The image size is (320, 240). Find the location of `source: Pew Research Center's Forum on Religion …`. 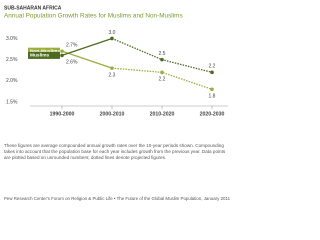

source: Pew Research Center's Forum on Religion … is located at coordinates (117, 198).